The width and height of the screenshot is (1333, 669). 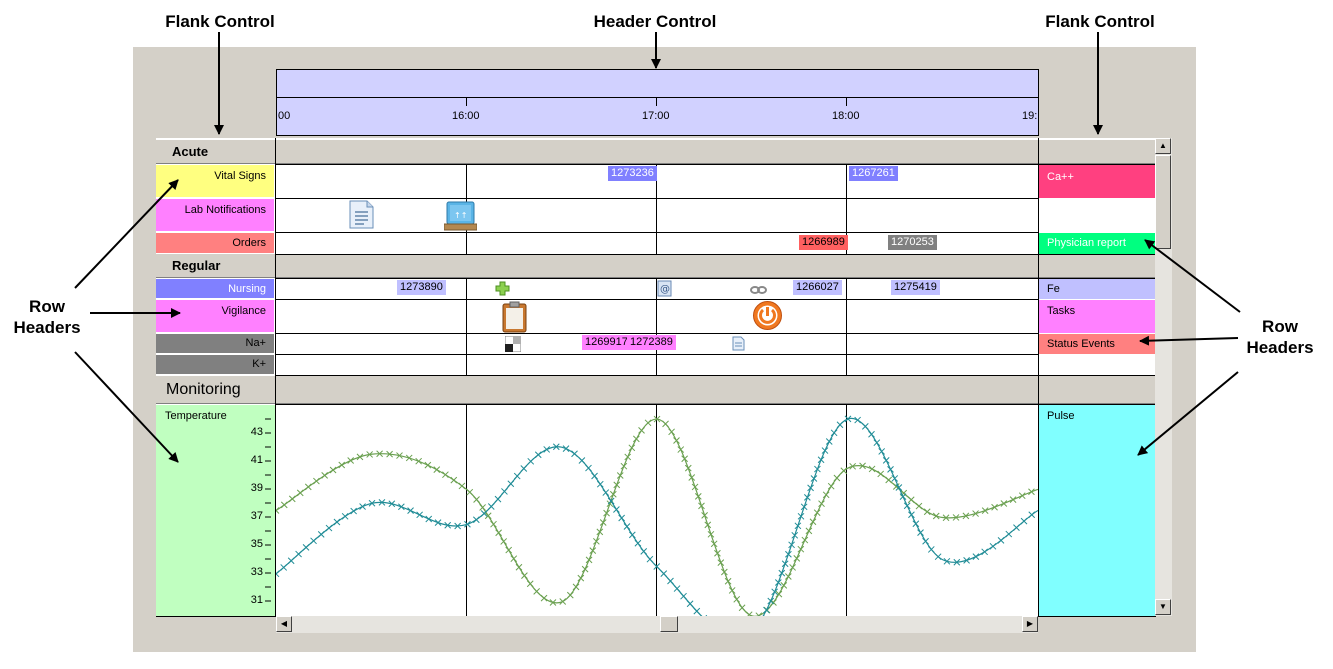 I want to click on row-header-k: K+, so click(x=215, y=365).